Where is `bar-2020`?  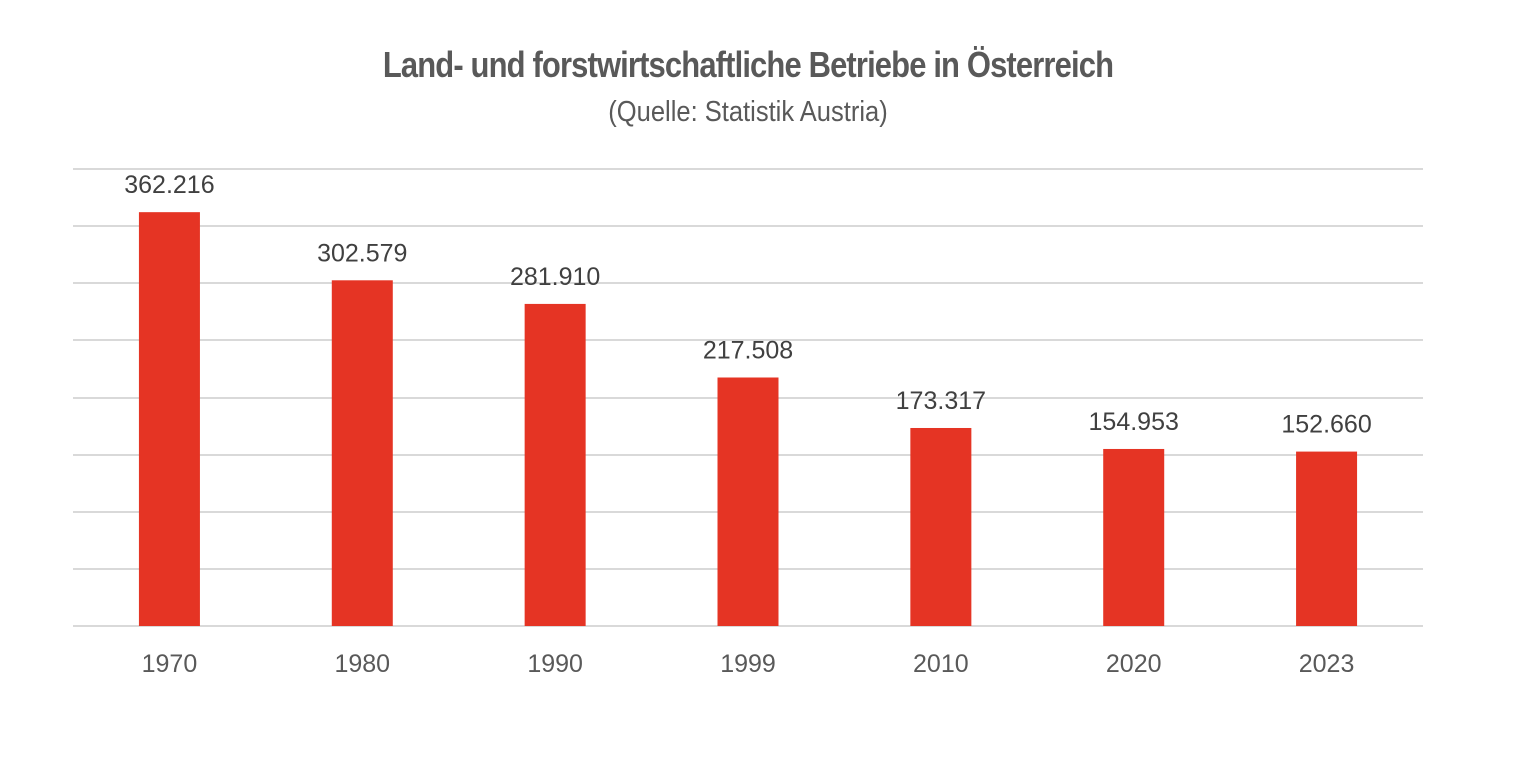 bar-2020 is located at coordinates (1134, 537).